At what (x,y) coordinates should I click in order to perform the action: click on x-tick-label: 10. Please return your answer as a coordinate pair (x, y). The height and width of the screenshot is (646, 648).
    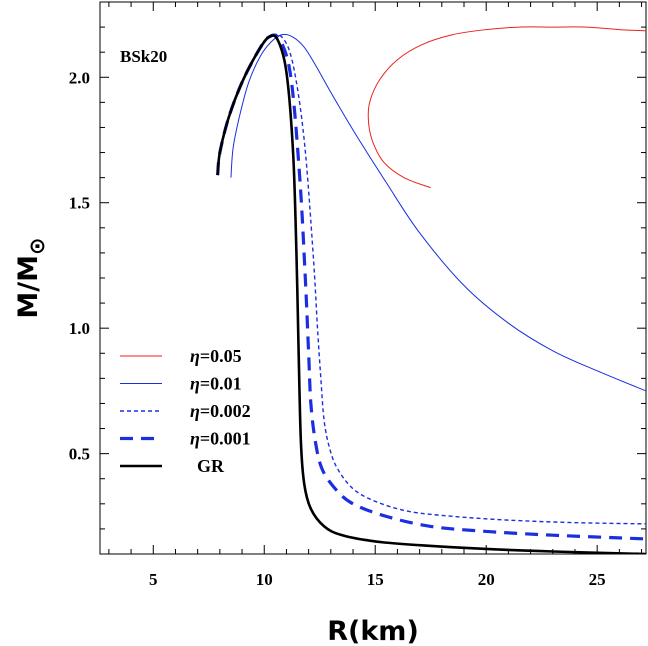
    Looking at the image, I should click on (264, 579).